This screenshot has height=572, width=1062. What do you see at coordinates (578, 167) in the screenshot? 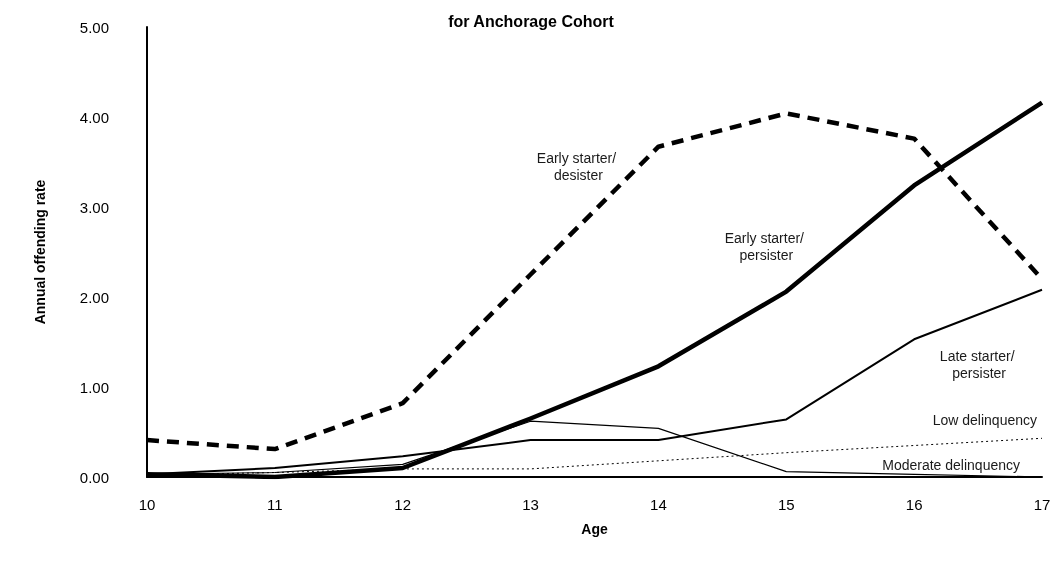
I see `series-label: Early starter/ desister` at bounding box center [578, 167].